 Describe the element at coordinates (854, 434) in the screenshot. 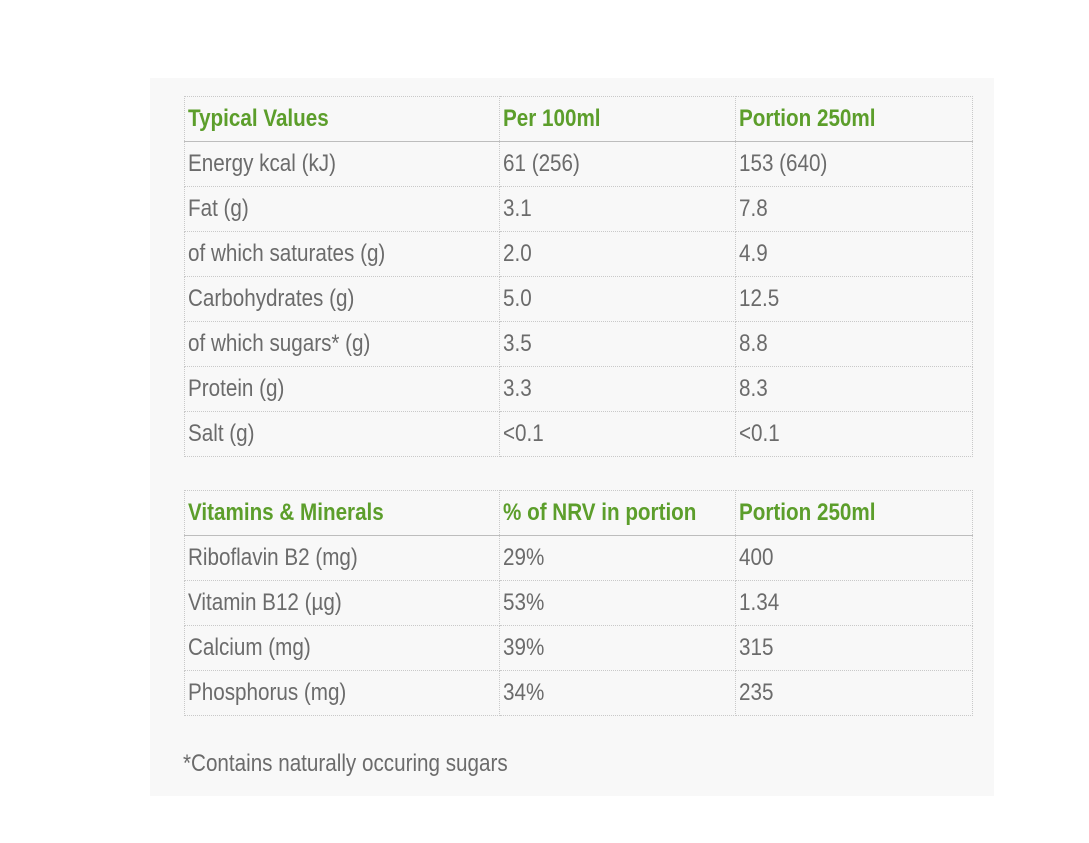

I see `portion-value: <0.1` at that location.